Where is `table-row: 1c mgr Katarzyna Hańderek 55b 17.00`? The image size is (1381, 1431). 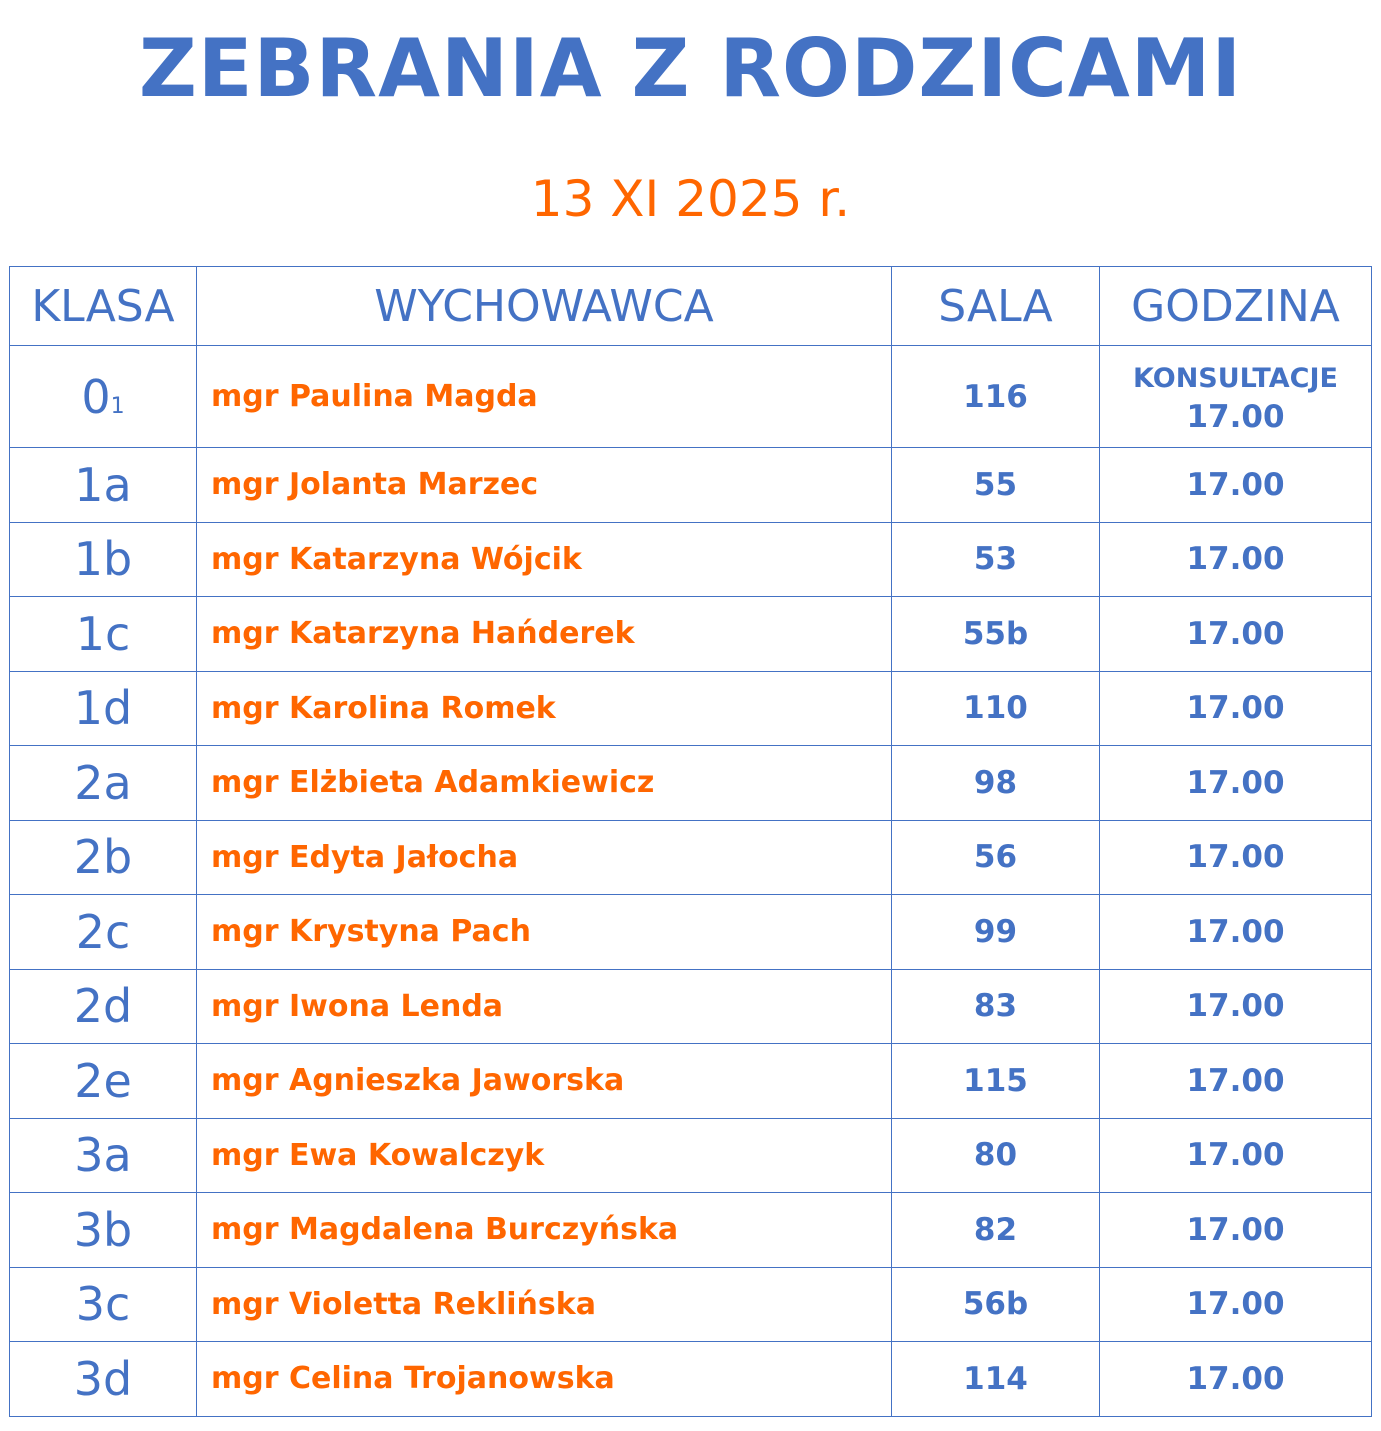 table-row: 1c mgr Katarzyna Hańderek 55b 17.00 is located at coordinates (690, 634).